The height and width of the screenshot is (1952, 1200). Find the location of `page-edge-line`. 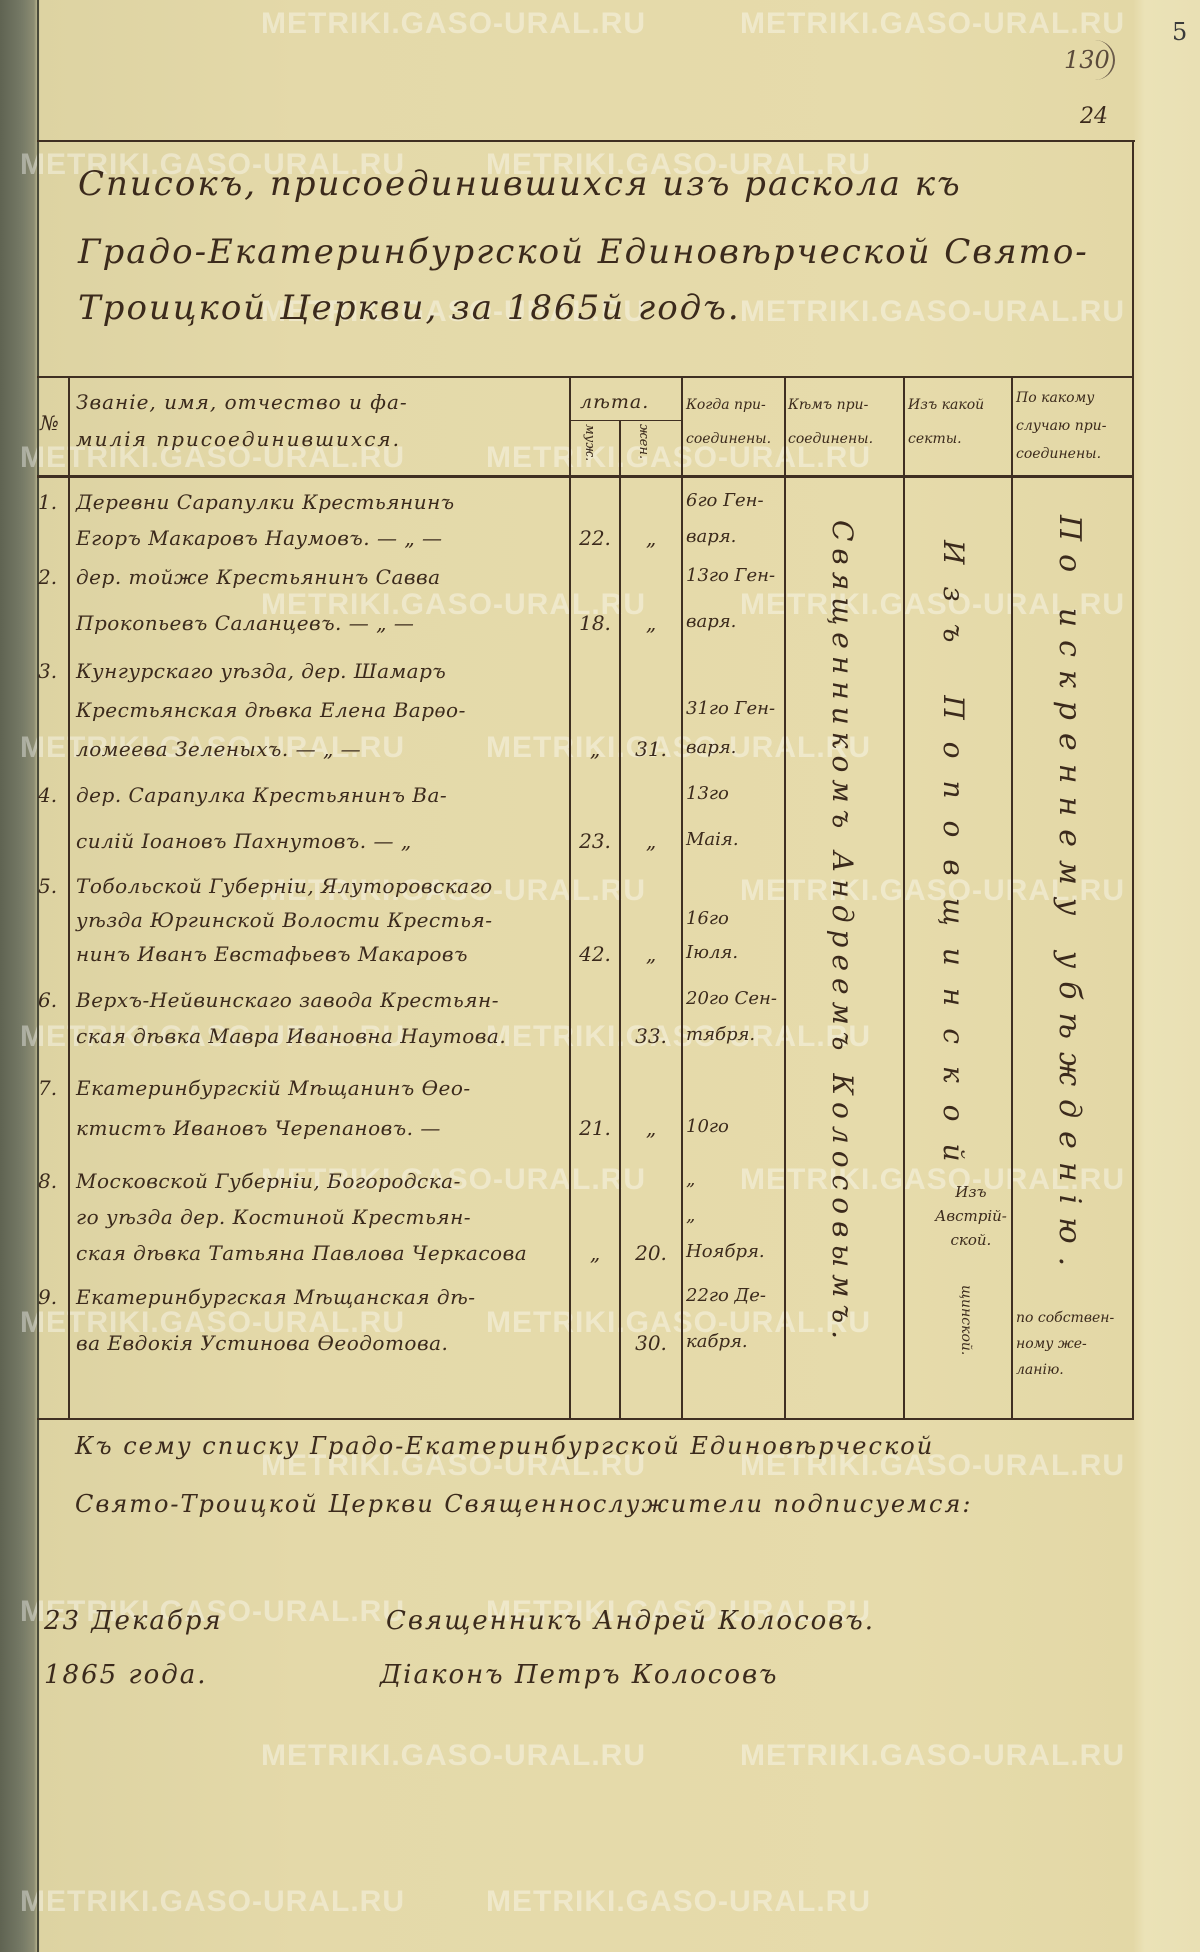

page-edge-line is located at coordinates (38, 976).